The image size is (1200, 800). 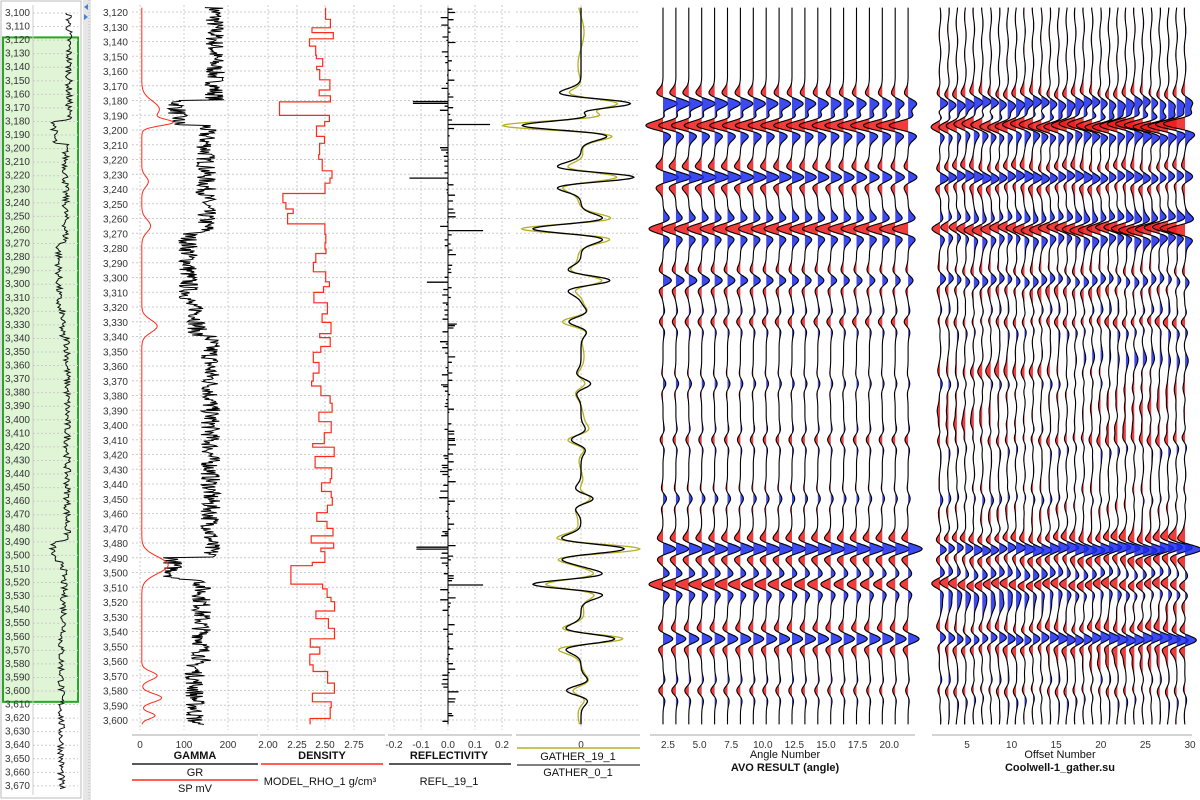 What do you see at coordinates (17, 13) in the screenshot?
I see `overview-depth-label: 3,100` at bounding box center [17, 13].